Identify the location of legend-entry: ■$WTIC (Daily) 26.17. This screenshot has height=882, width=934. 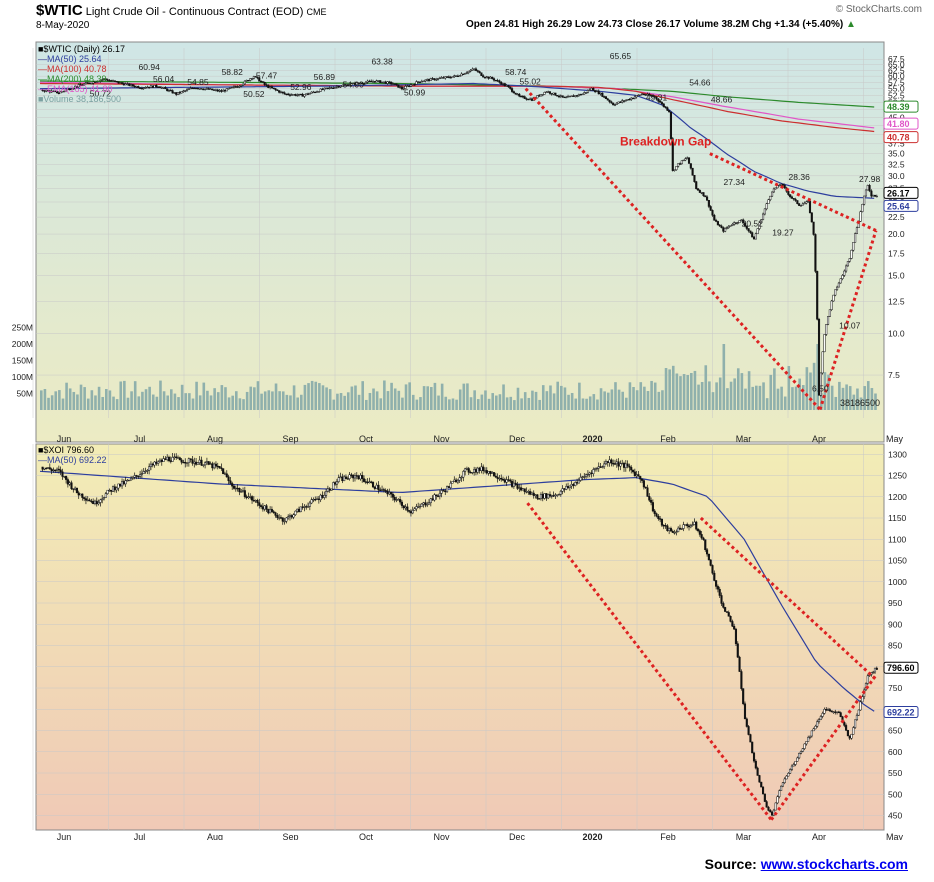
(81, 49).